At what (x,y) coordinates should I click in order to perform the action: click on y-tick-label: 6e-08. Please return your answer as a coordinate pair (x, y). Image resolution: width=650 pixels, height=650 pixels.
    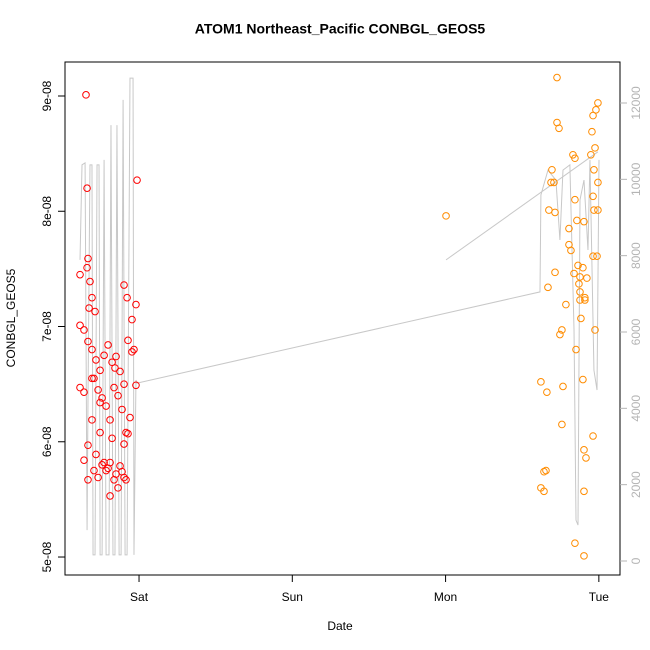
    Looking at the image, I should click on (47, 441).